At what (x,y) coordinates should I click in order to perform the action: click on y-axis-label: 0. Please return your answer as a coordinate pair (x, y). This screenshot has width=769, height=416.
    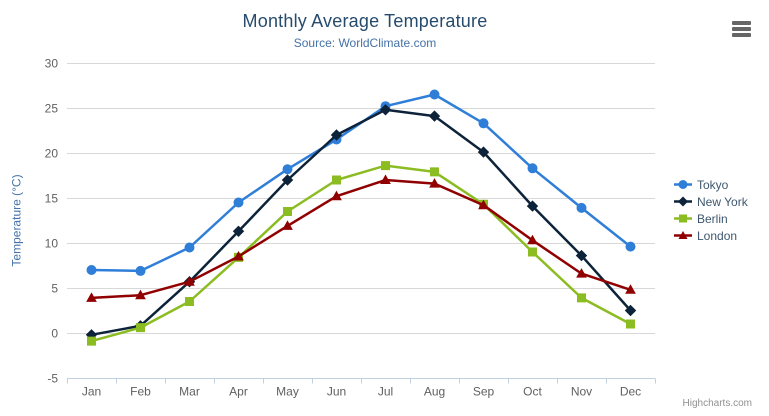
    Looking at the image, I should click on (54, 334).